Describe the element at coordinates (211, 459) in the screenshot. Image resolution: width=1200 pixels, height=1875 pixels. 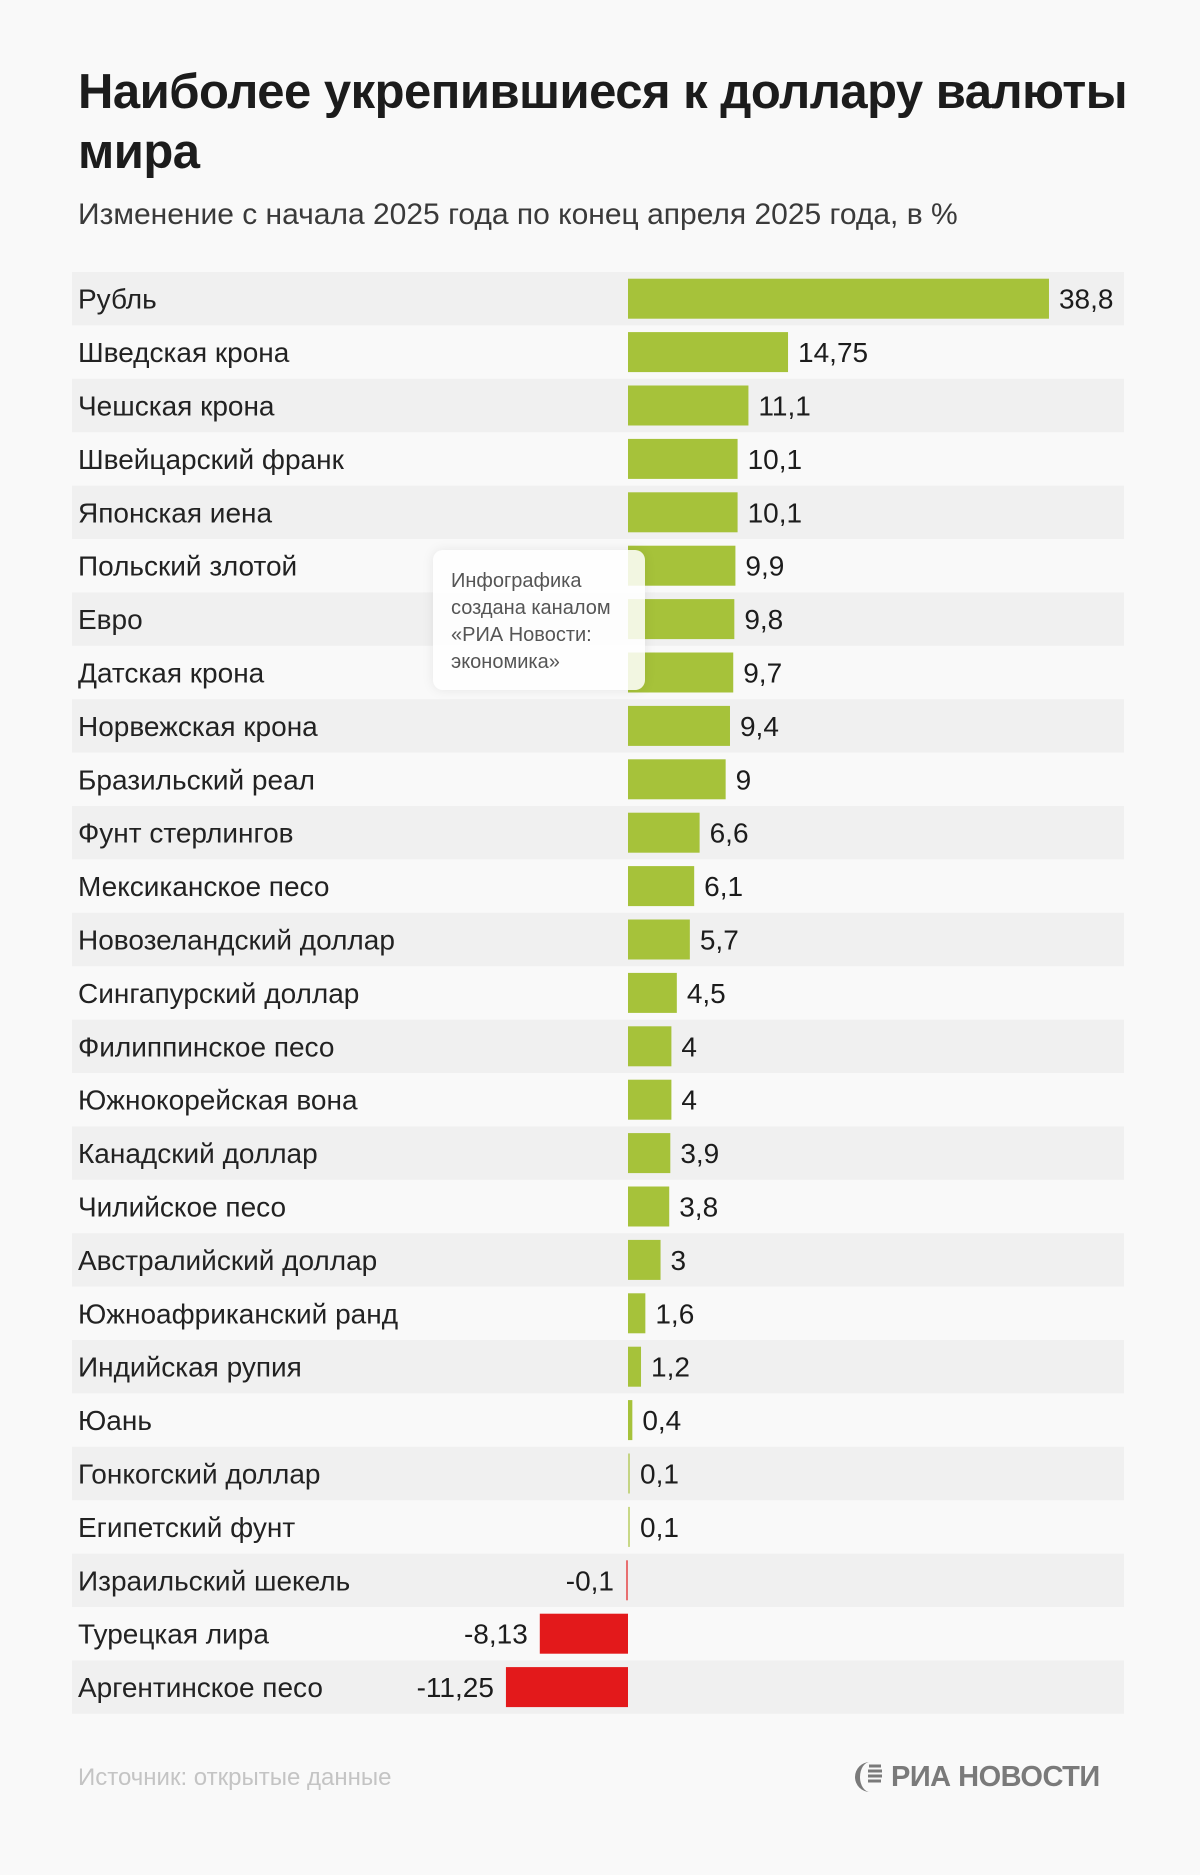
I see `category-label: Швейцарский франк` at that location.